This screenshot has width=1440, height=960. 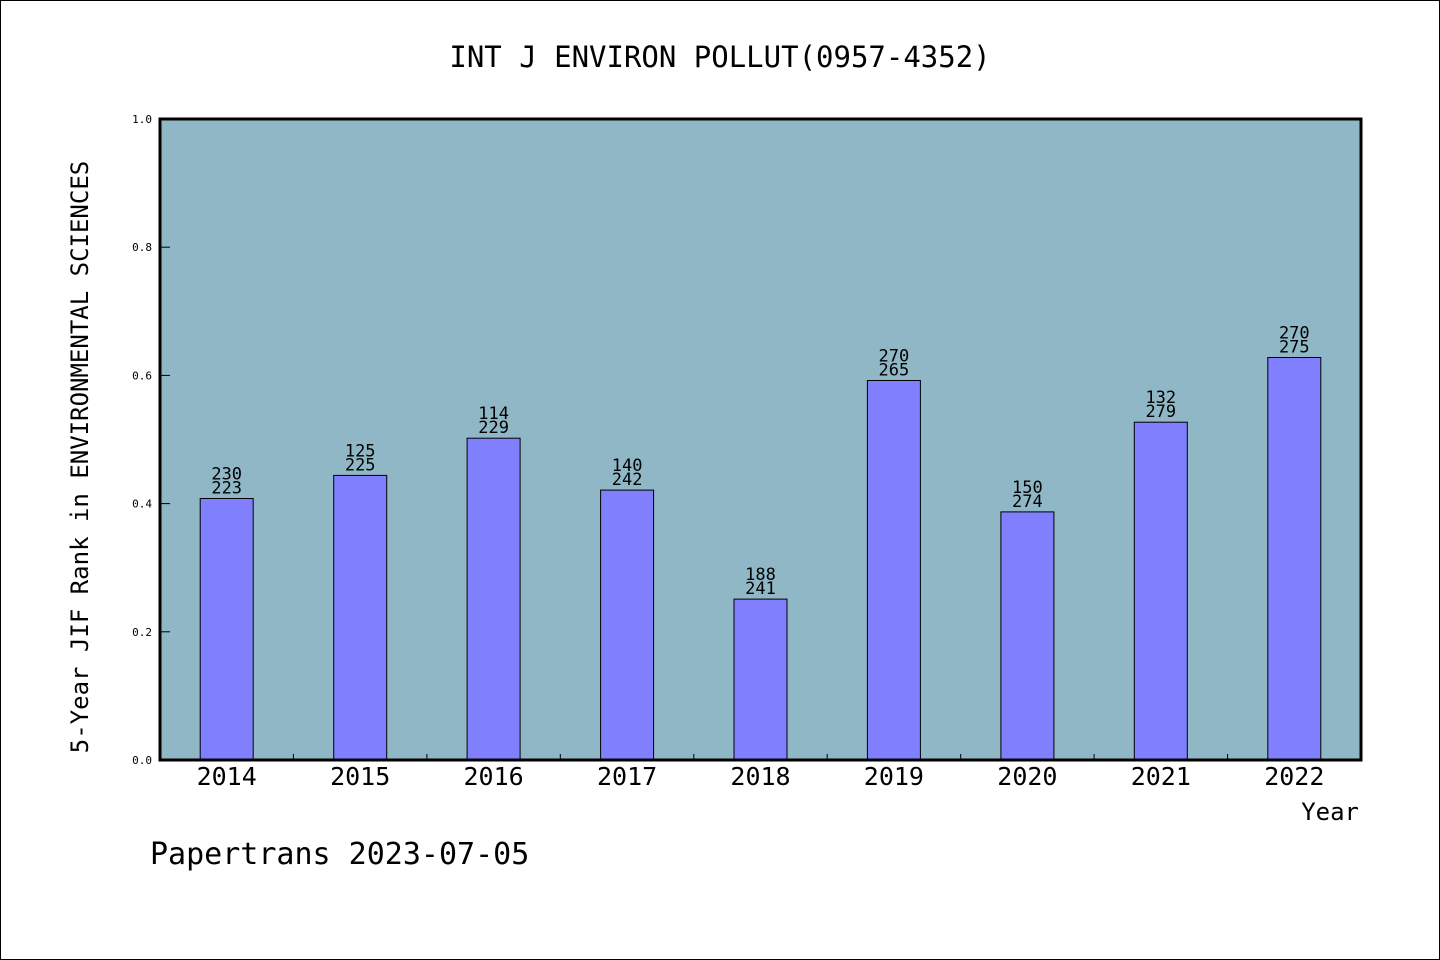 What do you see at coordinates (142, 504) in the screenshot?
I see `y-tick-label: 0.4` at bounding box center [142, 504].